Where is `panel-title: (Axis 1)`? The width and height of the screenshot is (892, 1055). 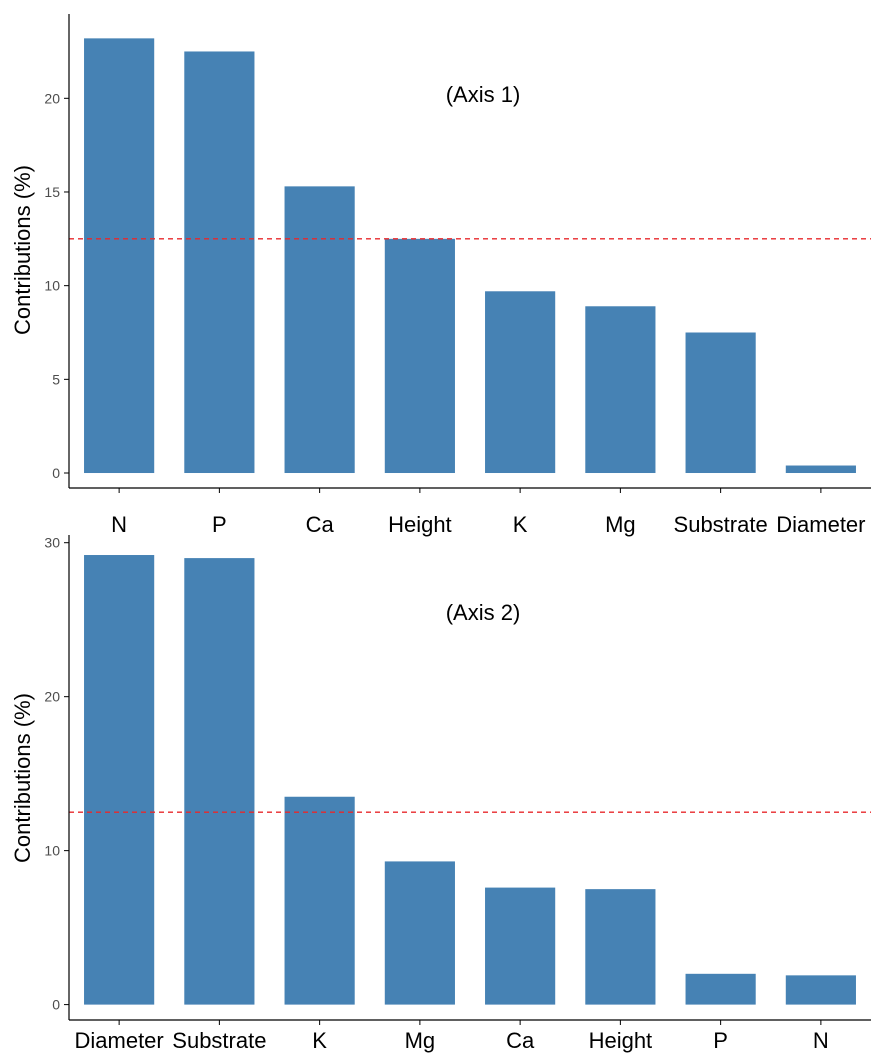 panel-title: (Axis 1) is located at coordinates (483, 94).